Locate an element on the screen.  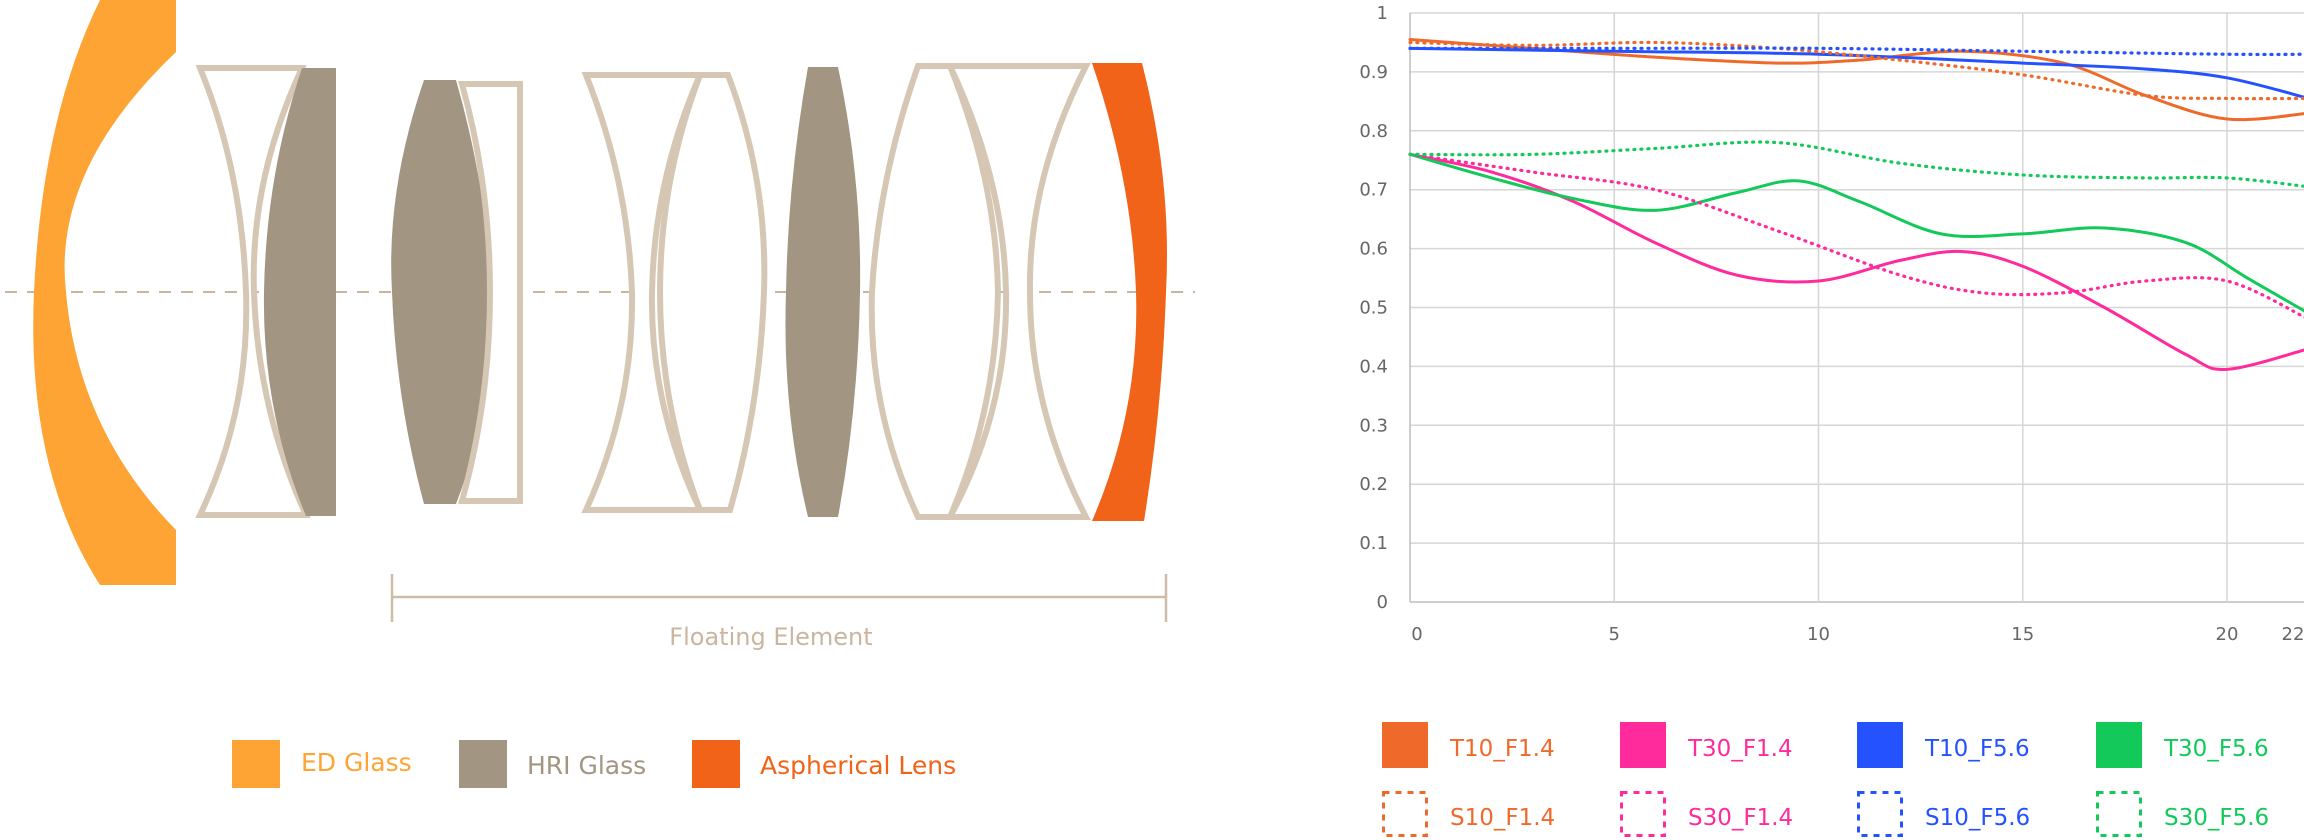
y-tick-label: 0.5 is located at coordinates (1373, 308).